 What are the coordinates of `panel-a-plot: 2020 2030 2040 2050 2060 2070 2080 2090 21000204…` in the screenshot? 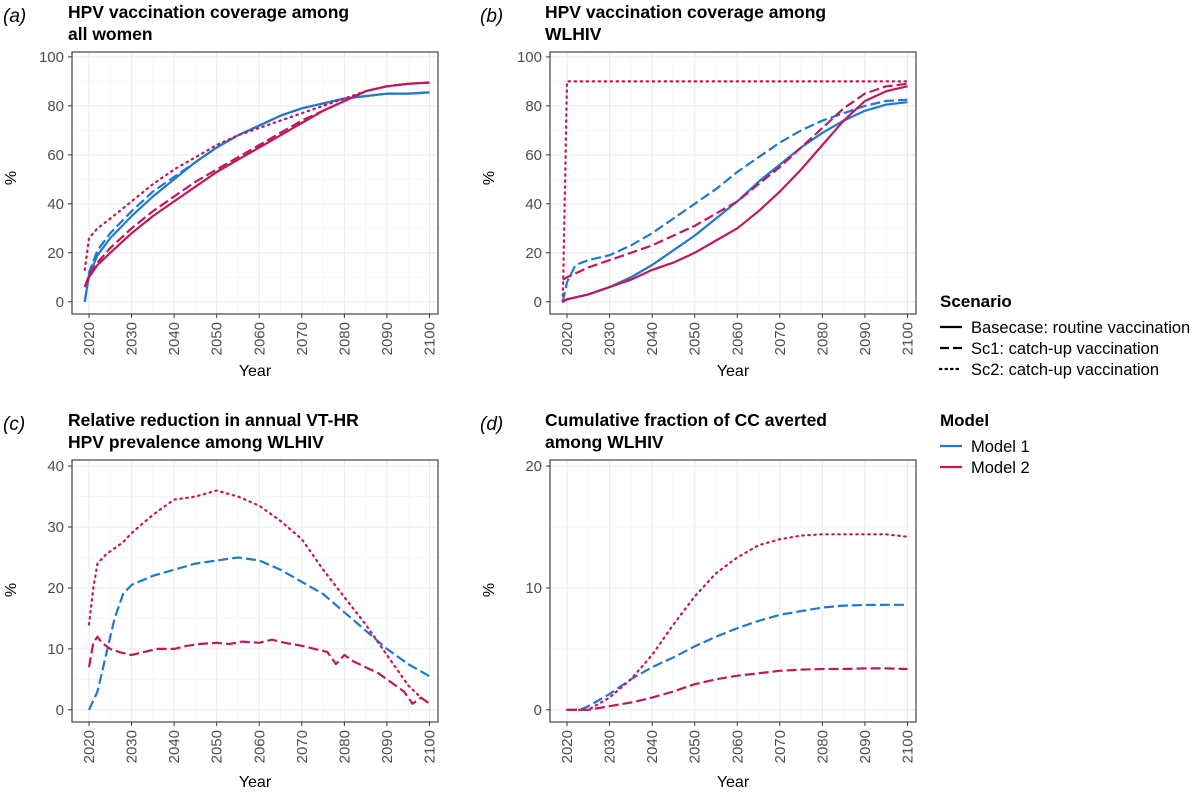 It's located at (239, 202).